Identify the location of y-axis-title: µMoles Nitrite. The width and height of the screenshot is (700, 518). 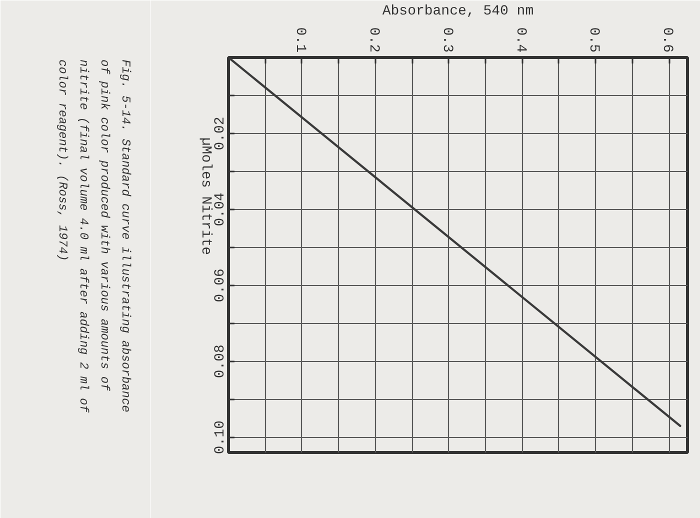
(206, 196).